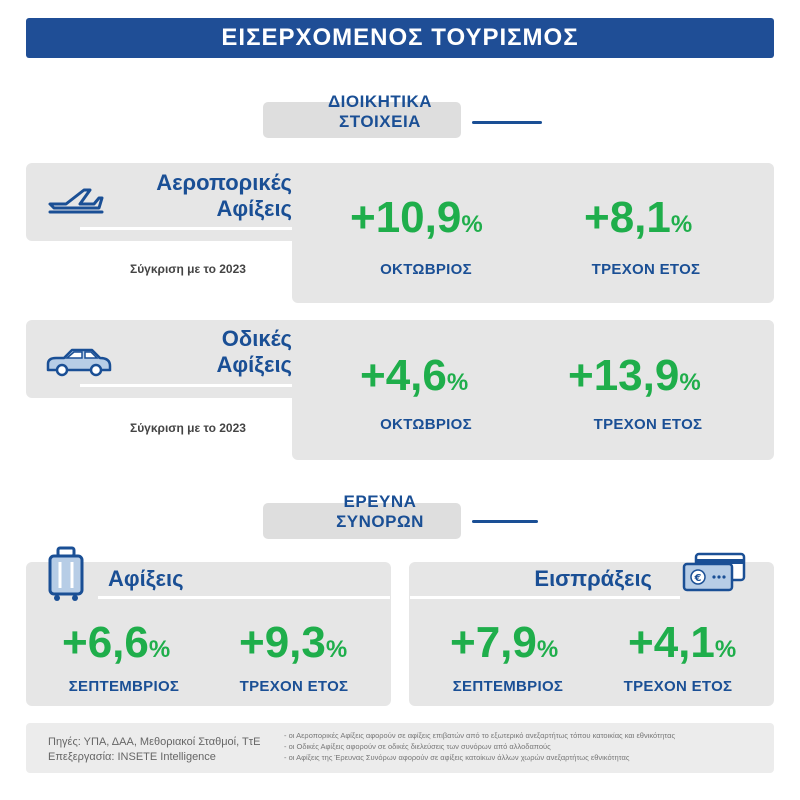 This screenshot has height=800, width=800. Describe the element at coordinates (146, 578) in the screenshot. I see `survey-arrivals-title: Αφίξεις` at that location.